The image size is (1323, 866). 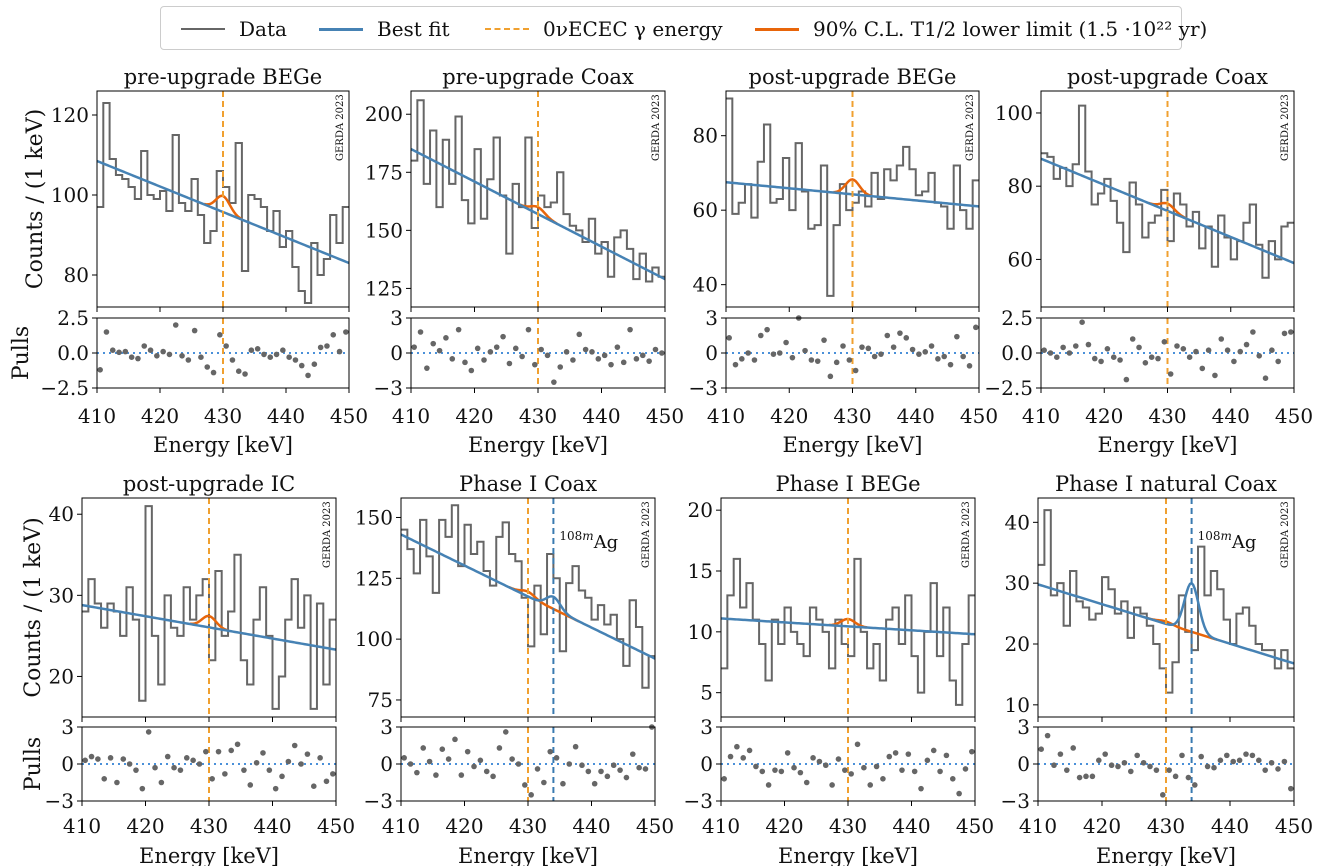 I want to click on ag-label: 108mAg, so click(x=1227, y=541).